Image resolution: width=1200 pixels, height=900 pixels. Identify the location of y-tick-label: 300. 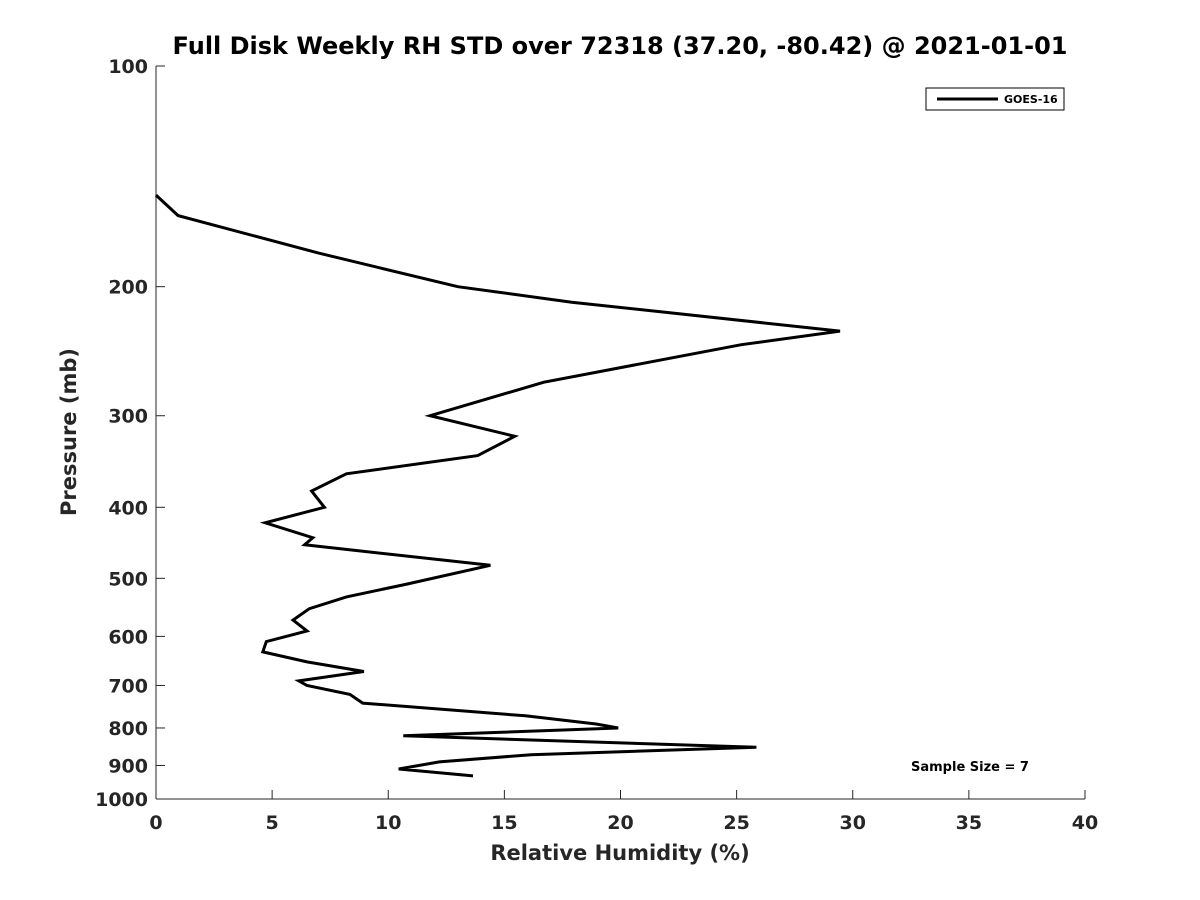
(128, 417).